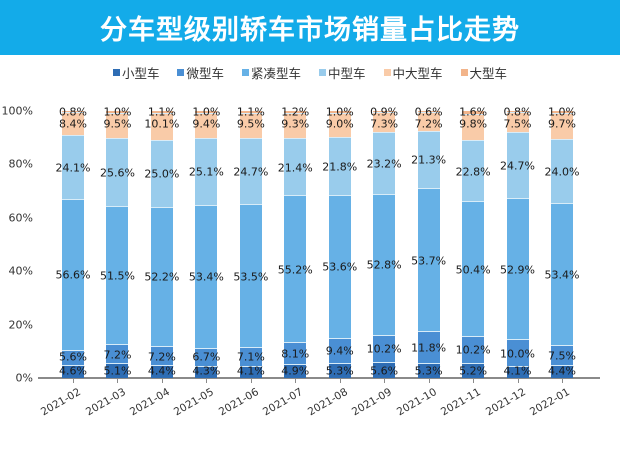 This screenshot has height=465, width=620. I want to click on data-label: 51.5%, so click(117, 276).